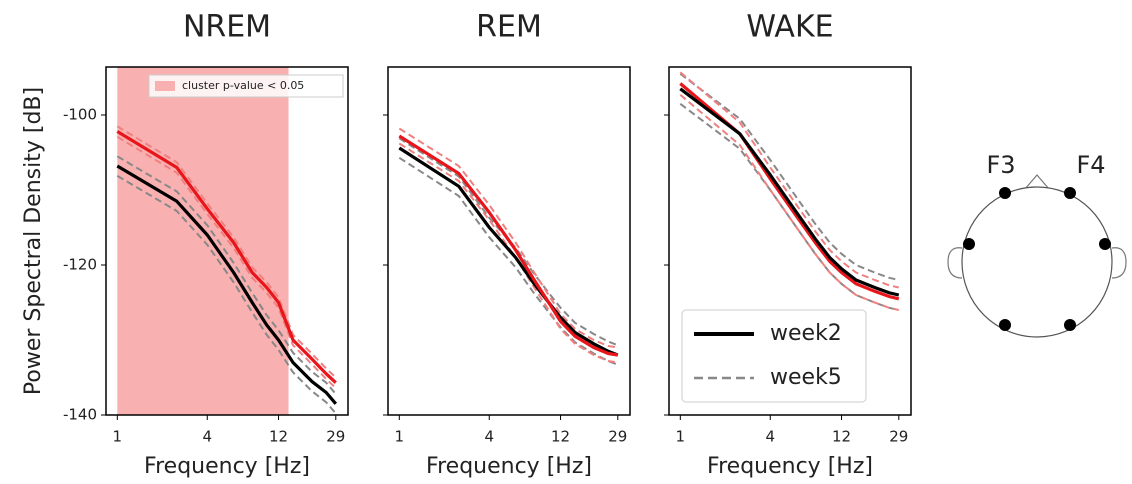 The width and height of the screenshot is (1132, 484). Describe the element at coordinates (80, 415) in the screenshot. I see `y-tick-label: -140` at that location.